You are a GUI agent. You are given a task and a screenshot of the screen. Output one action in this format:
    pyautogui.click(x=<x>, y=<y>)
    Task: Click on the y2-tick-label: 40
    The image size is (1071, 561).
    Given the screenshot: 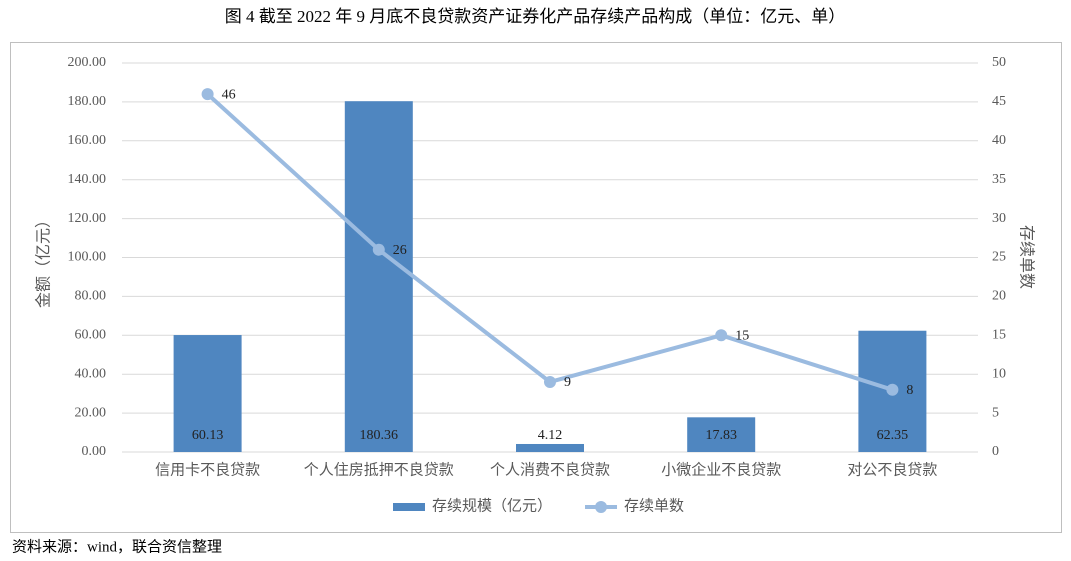 What is the action you would take?
    pyautogui.click(x=999, y=140)
    